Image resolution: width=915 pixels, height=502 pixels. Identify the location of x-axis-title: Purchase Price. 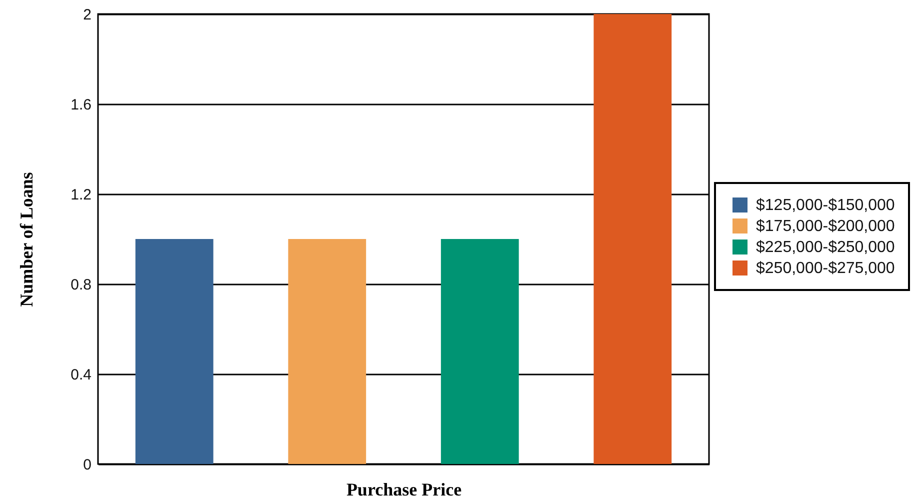
(404, 490).